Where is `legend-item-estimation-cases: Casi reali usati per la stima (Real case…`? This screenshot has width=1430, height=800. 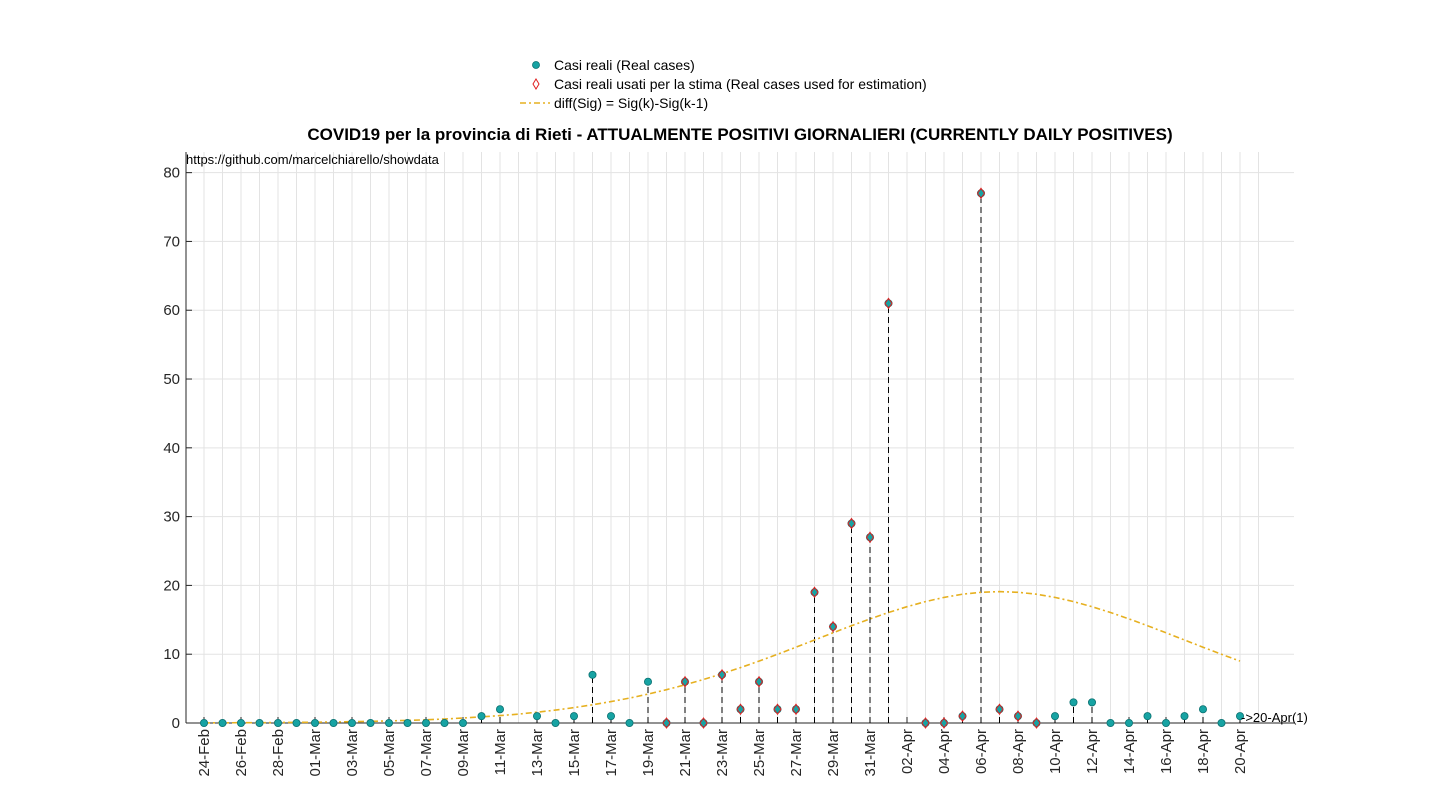 legend-item-estimation-cases: Casi reali usati per la stima (Real case… is located at coordinates (729, 84).